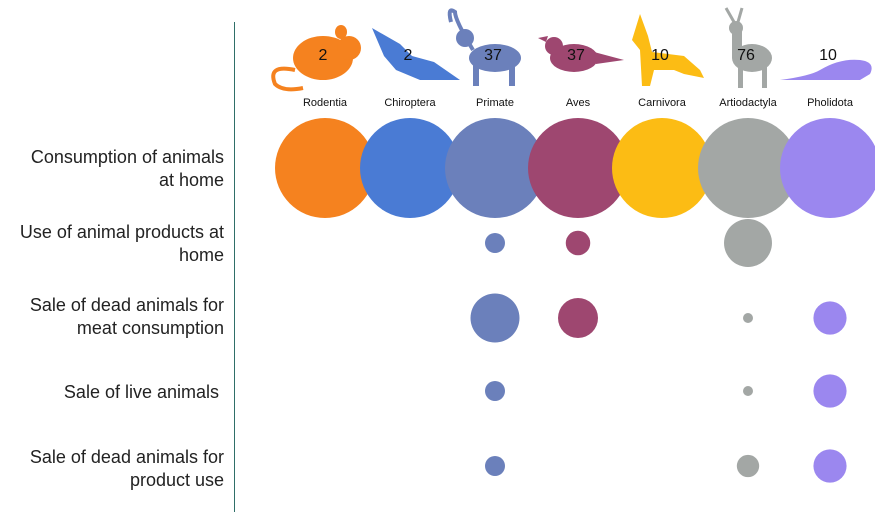  Describe the element at coordinates (578, 103) in the screenshot. I see `taxon-name-label: Aves` at that location.